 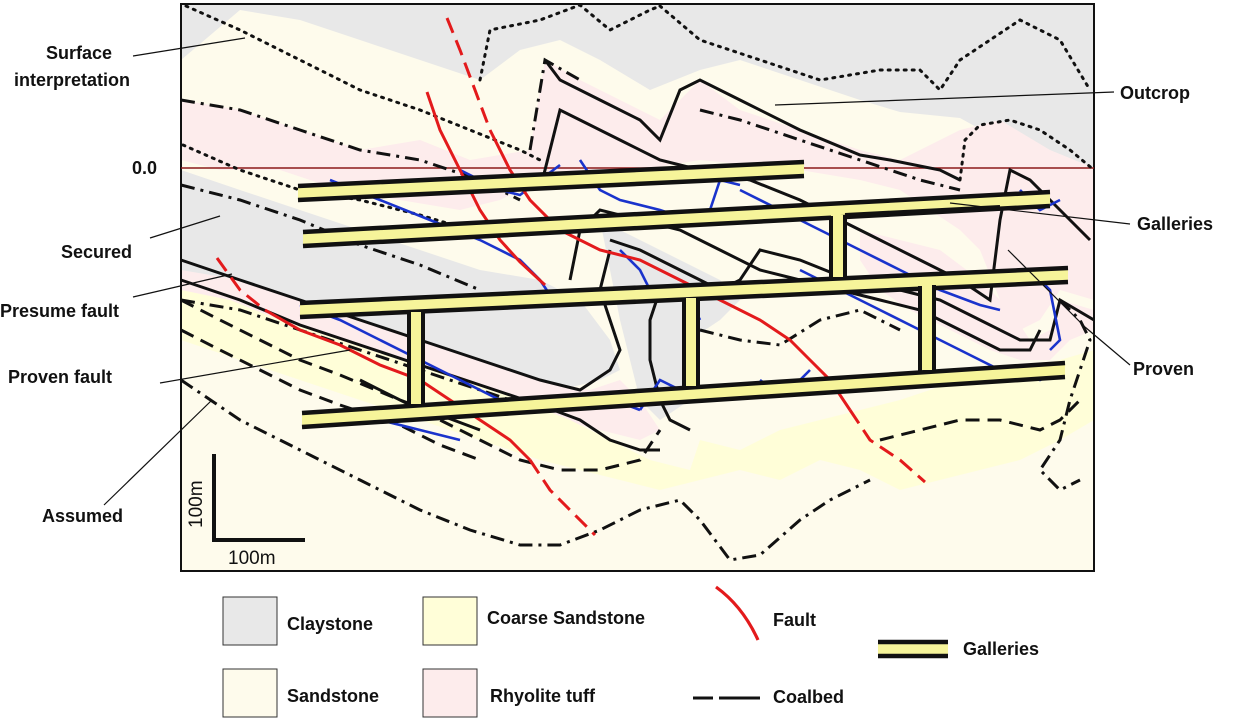 What do you see at coordinates (333, 696) in the screenshot?
I see `legend-label-sandstone: Sandstone` at bounding box center [333, 696].